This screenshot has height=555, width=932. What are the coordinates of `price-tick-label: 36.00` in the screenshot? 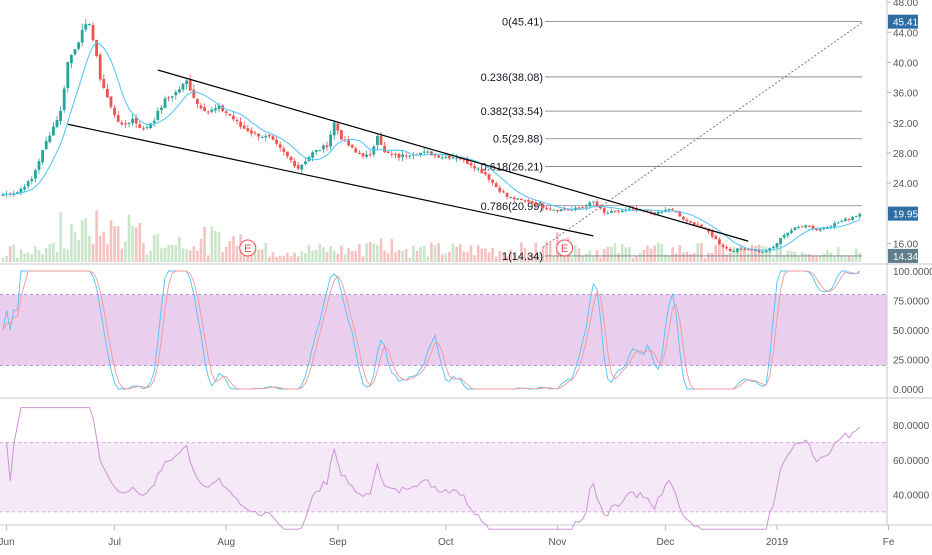 It's located at (905, 94).